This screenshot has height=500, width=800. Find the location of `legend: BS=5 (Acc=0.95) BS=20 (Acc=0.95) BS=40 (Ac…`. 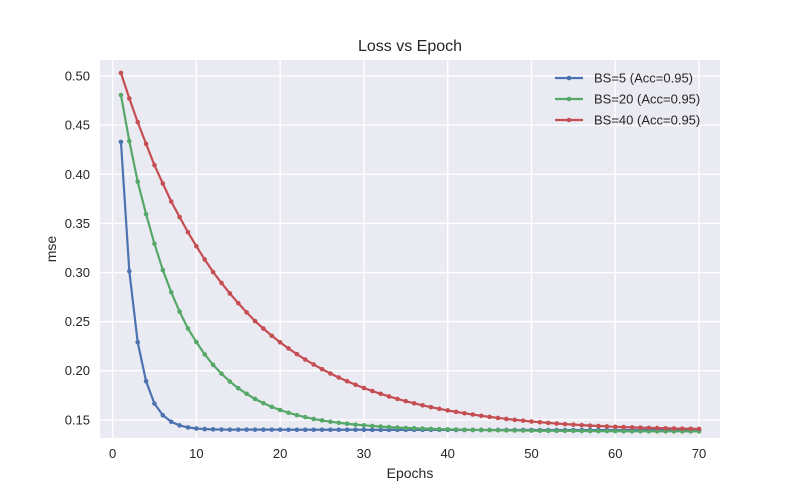

legend: BS=5 (Acc=0.95) BS=20 (Acc=0.95) BS=40 (Ac… is located at coordinates (627, 99).